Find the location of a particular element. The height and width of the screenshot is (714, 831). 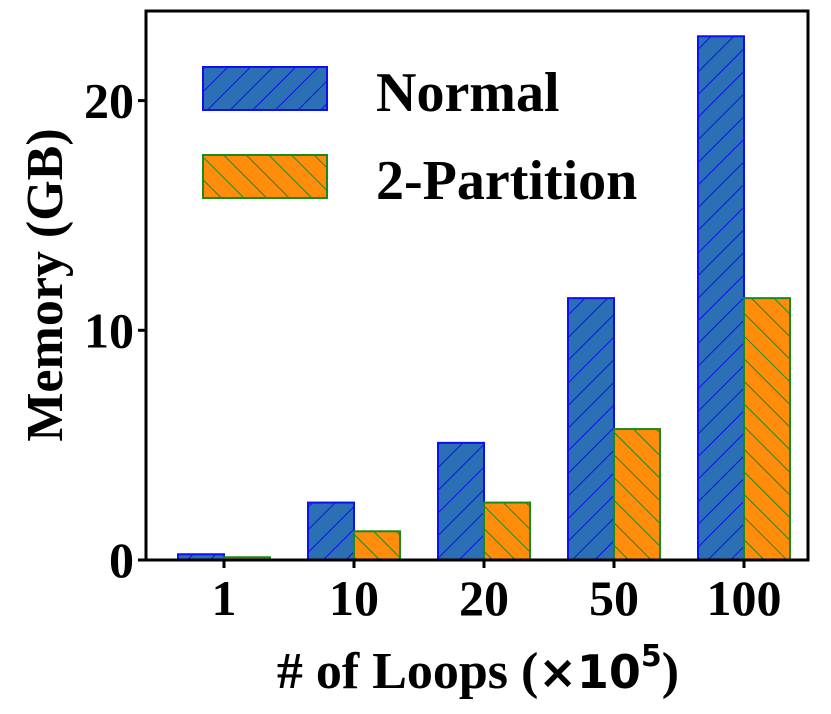

x-tick-label-1: 1 is located at coordinates (224, 598).